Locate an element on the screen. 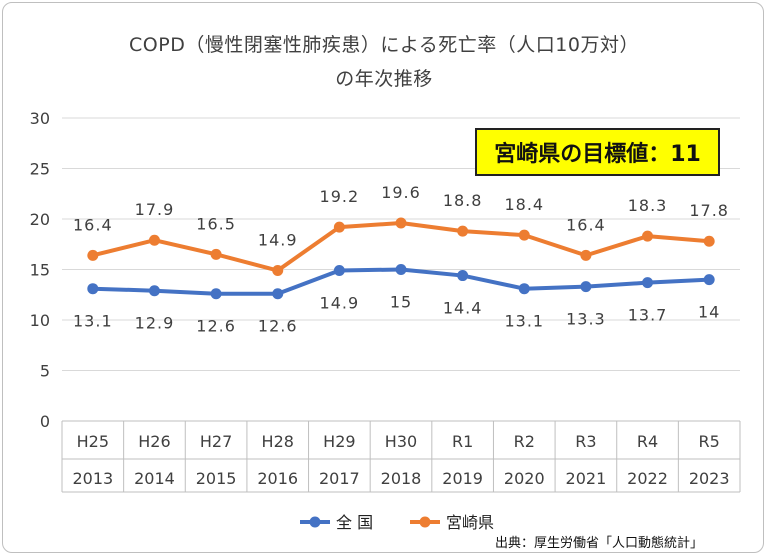  y-tick-label: 25 is located at coordinates (40, 169).